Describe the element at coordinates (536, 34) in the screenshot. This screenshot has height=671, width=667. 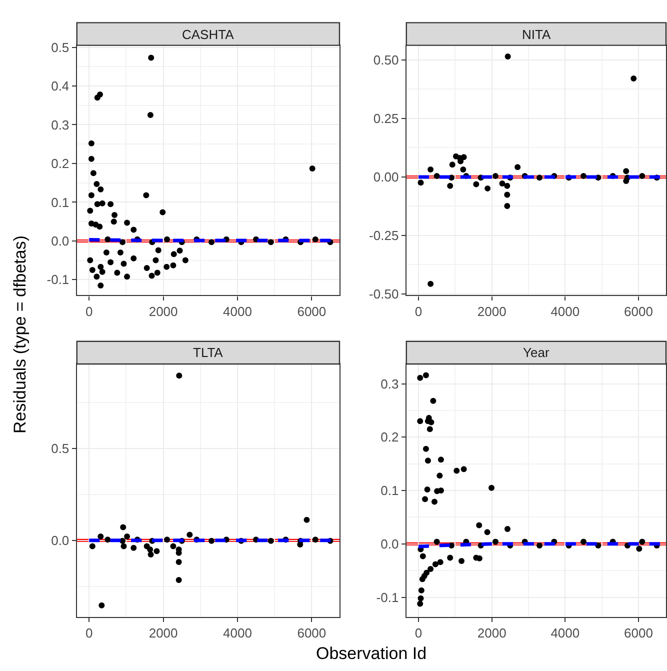
I see `chart-title: NITA` at that location.